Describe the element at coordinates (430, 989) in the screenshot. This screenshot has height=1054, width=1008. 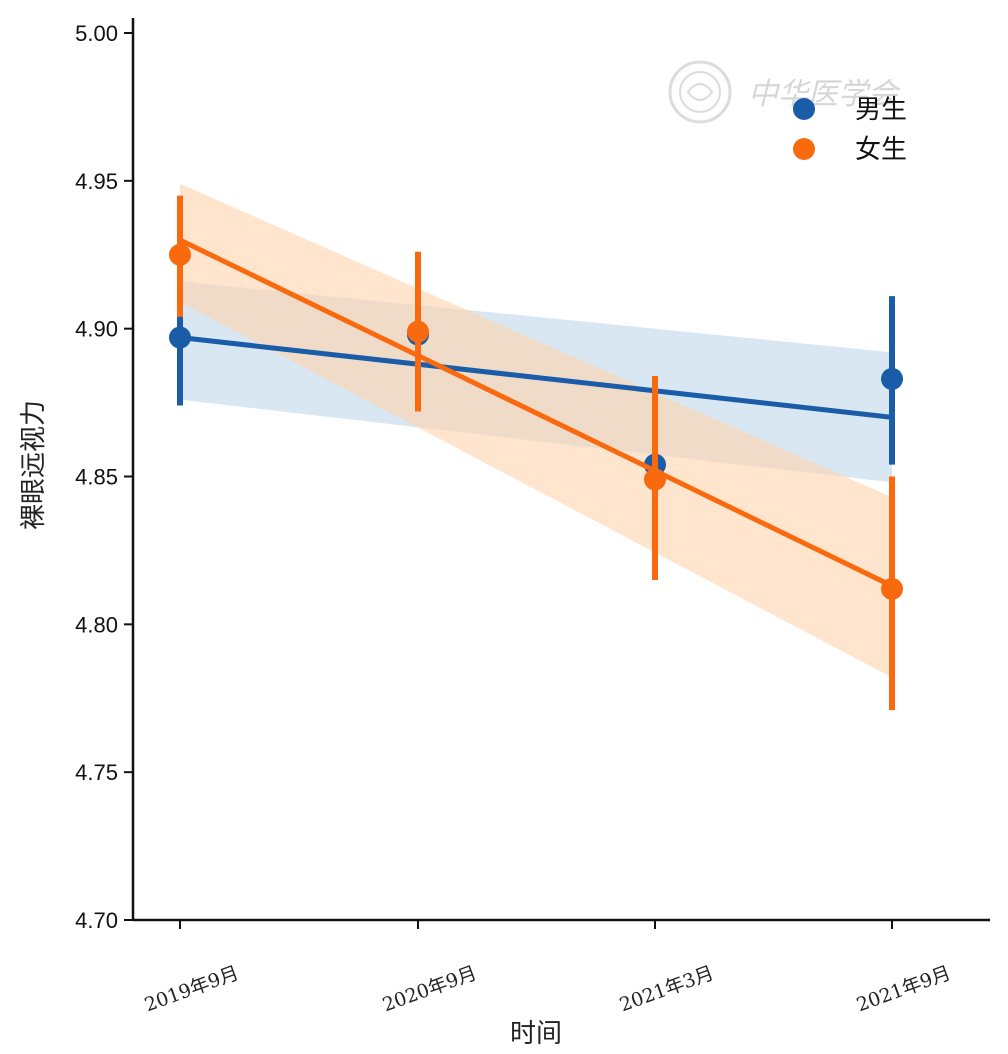
I see `x-tick-label: 2020年9月` at that location.